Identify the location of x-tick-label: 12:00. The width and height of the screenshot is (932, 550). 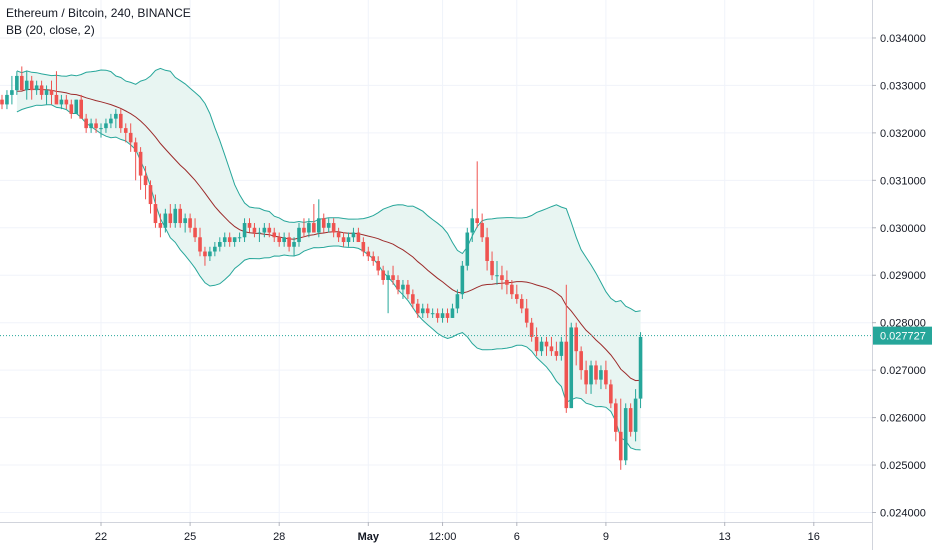
(443, 537).